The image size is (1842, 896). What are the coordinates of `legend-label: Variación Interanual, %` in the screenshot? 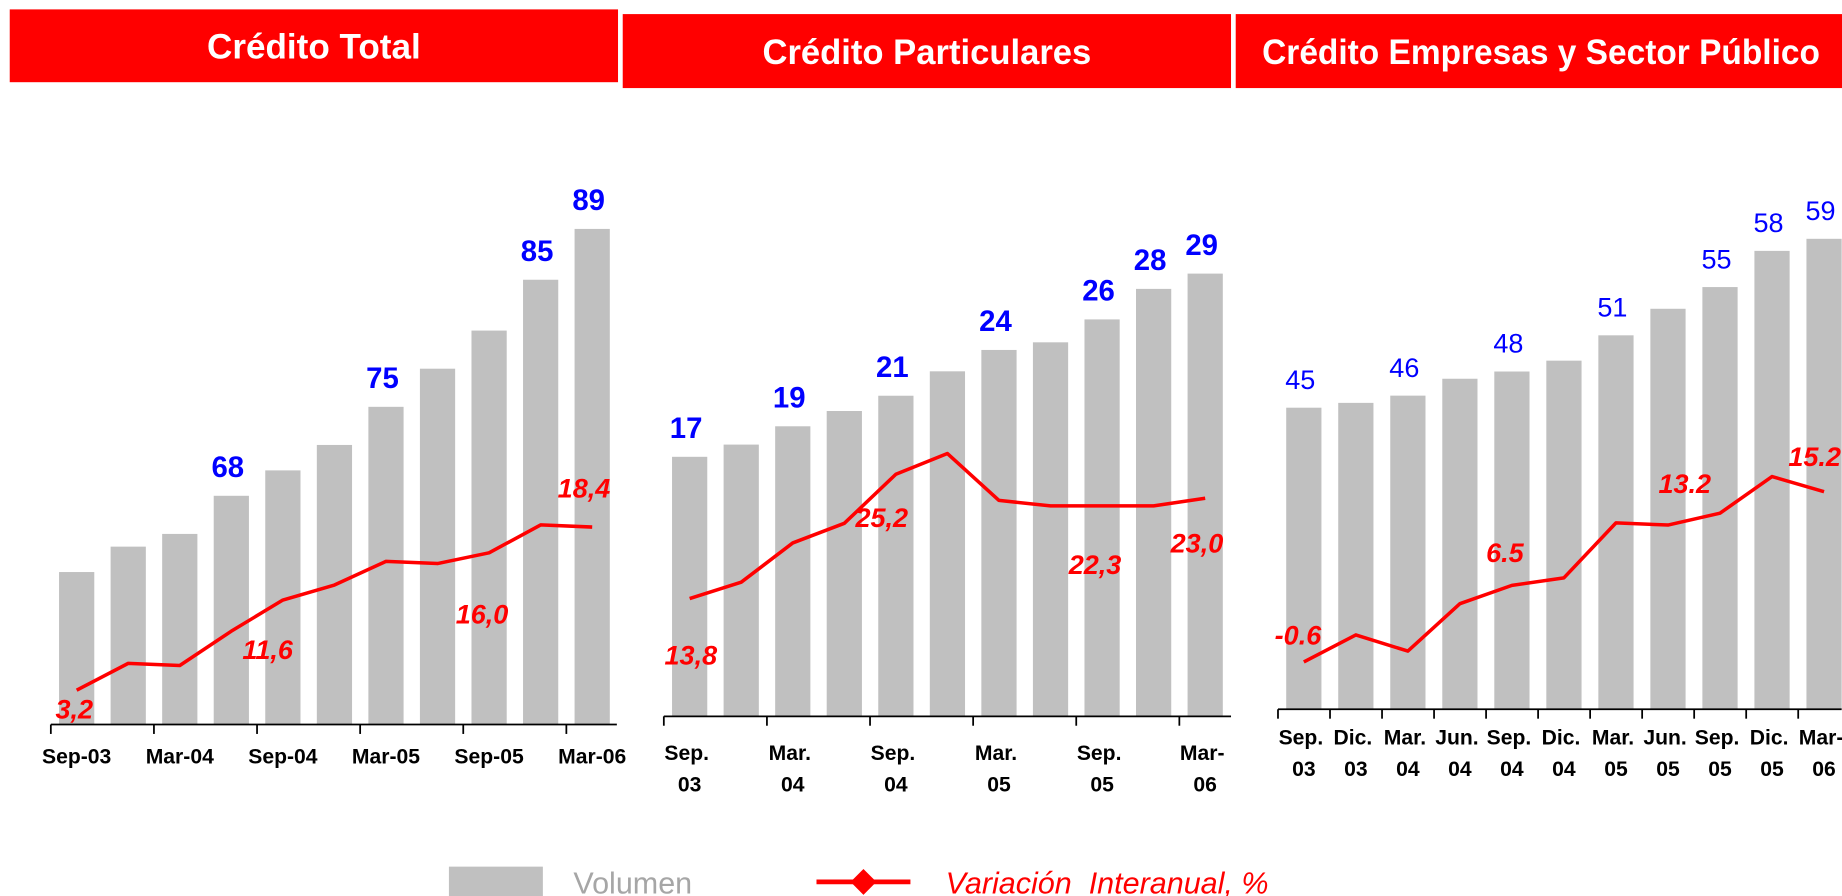 It's located at (1107, 881).